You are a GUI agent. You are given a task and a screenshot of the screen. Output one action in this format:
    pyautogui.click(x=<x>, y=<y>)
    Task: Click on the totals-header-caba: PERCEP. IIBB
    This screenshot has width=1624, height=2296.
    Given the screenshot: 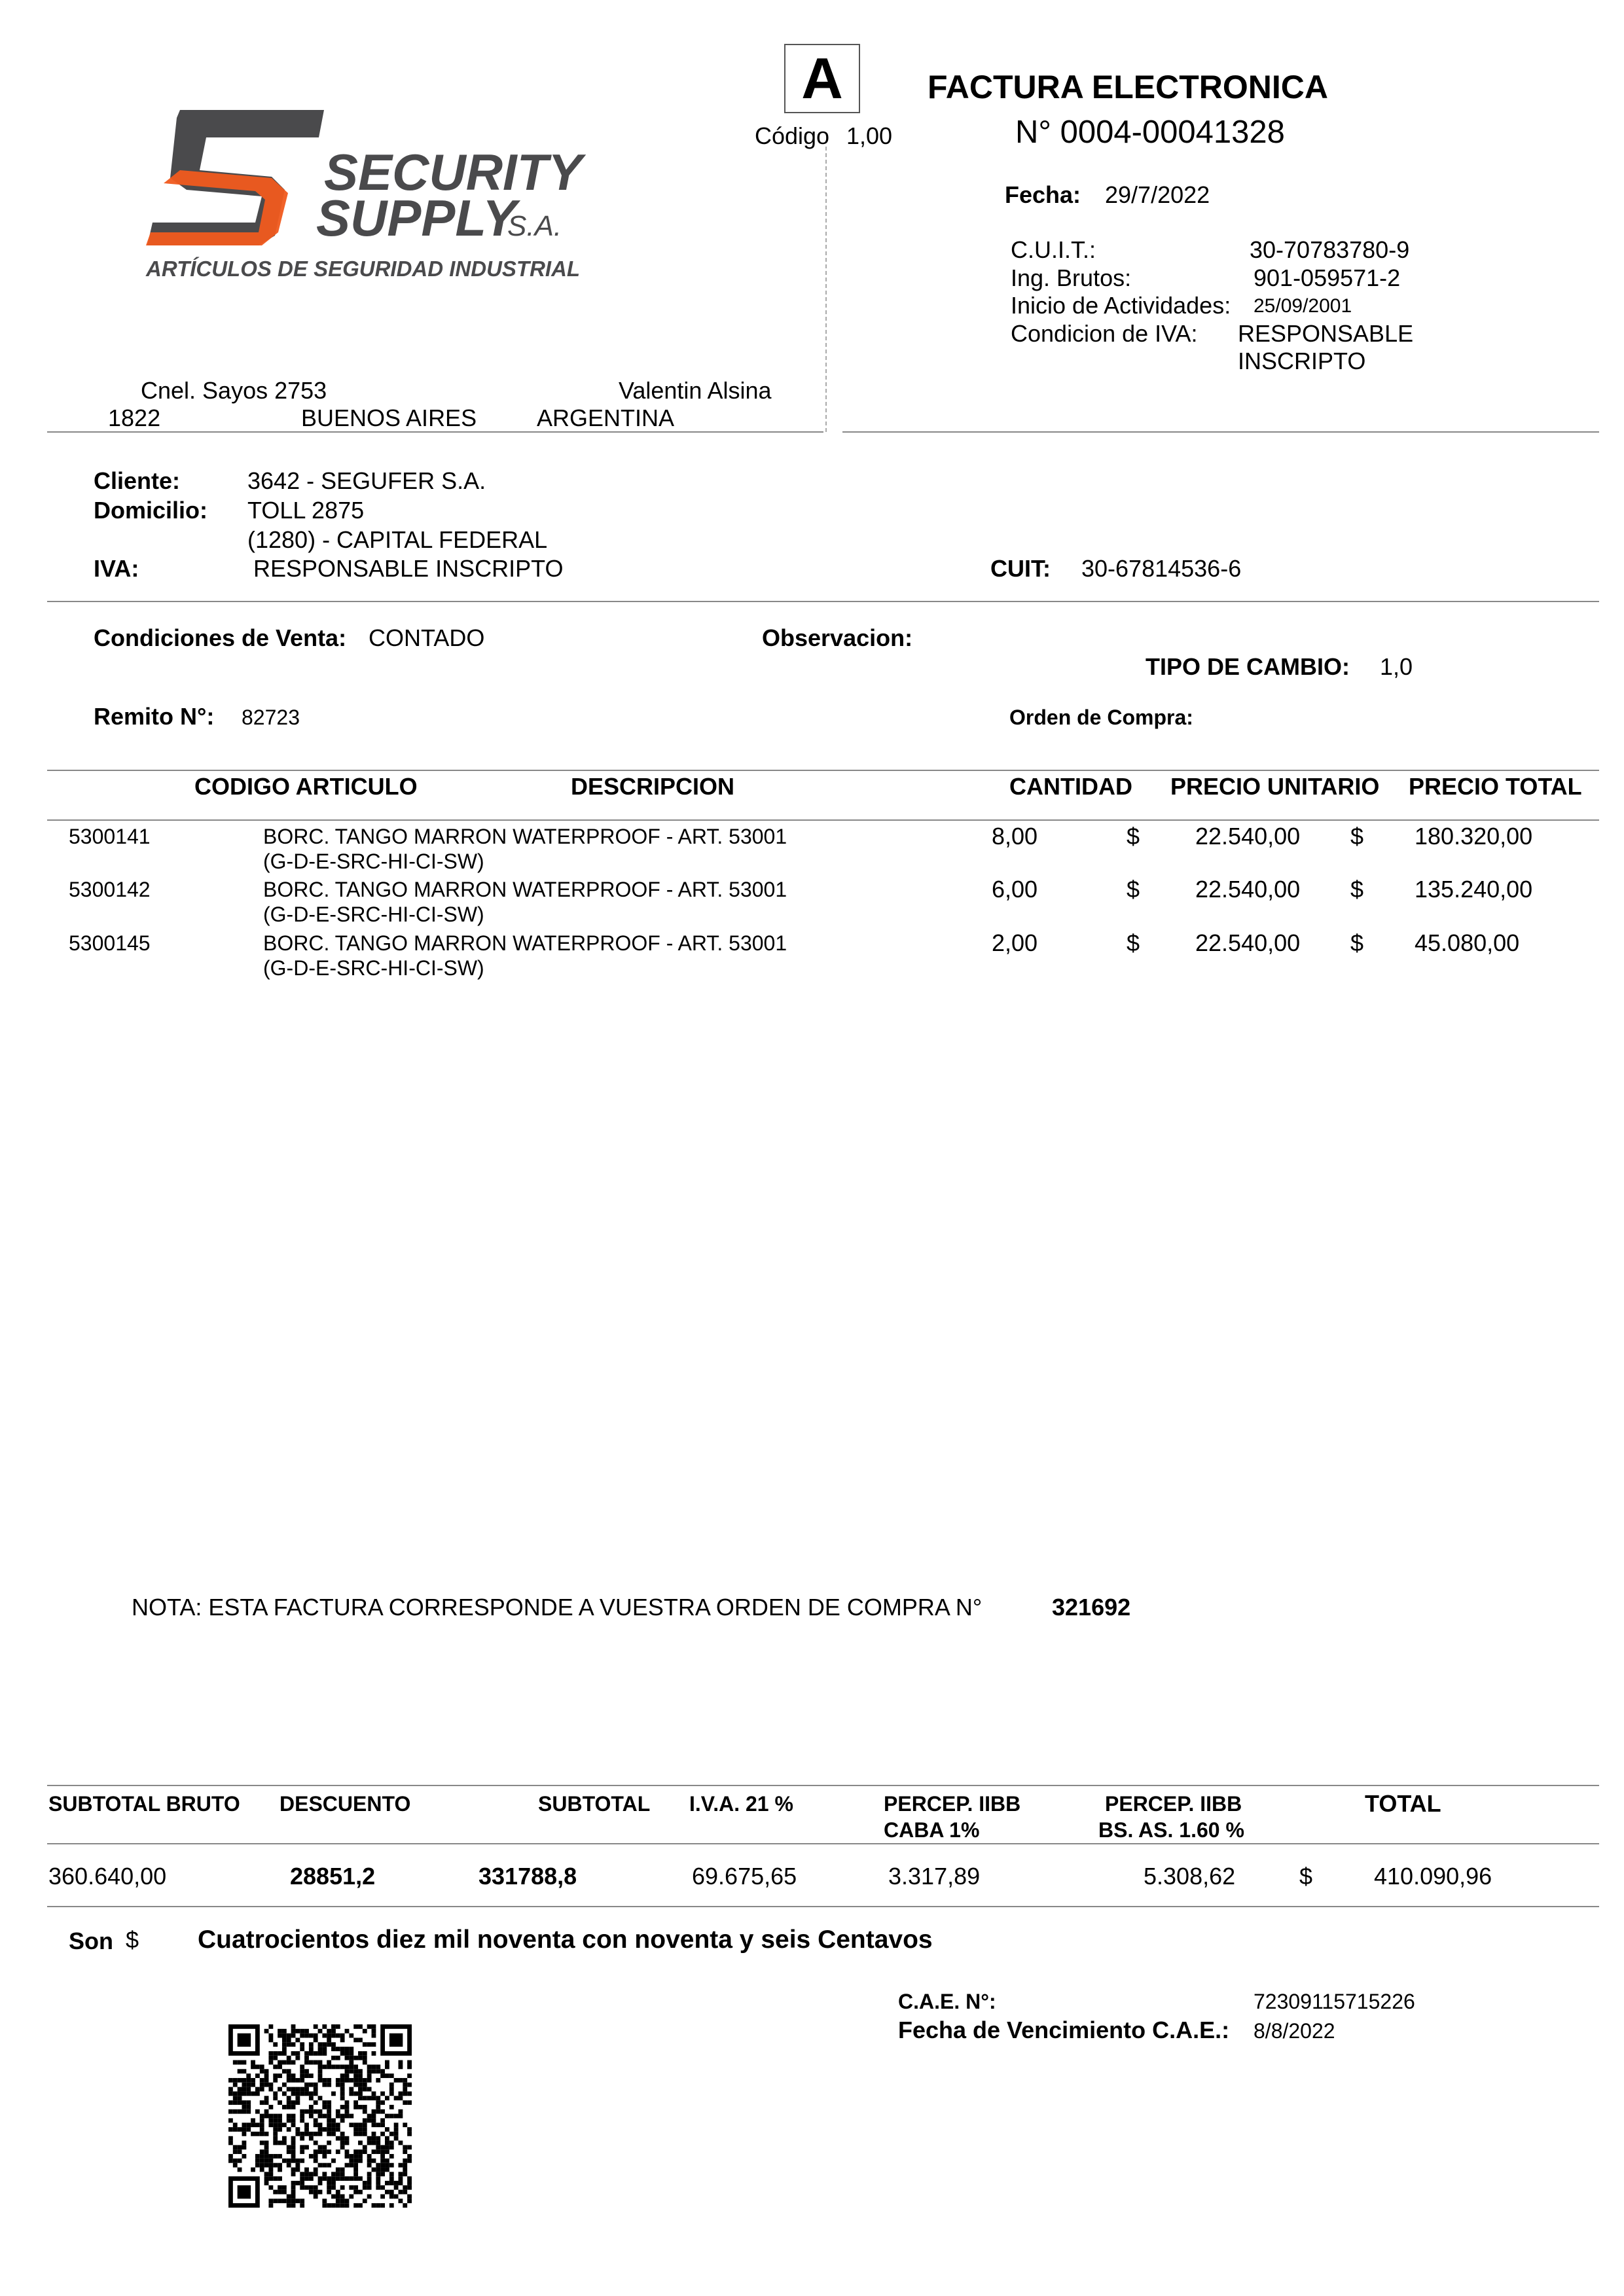 What is the action you would take?
    pyautogui.click(x=952, y=1804)
    